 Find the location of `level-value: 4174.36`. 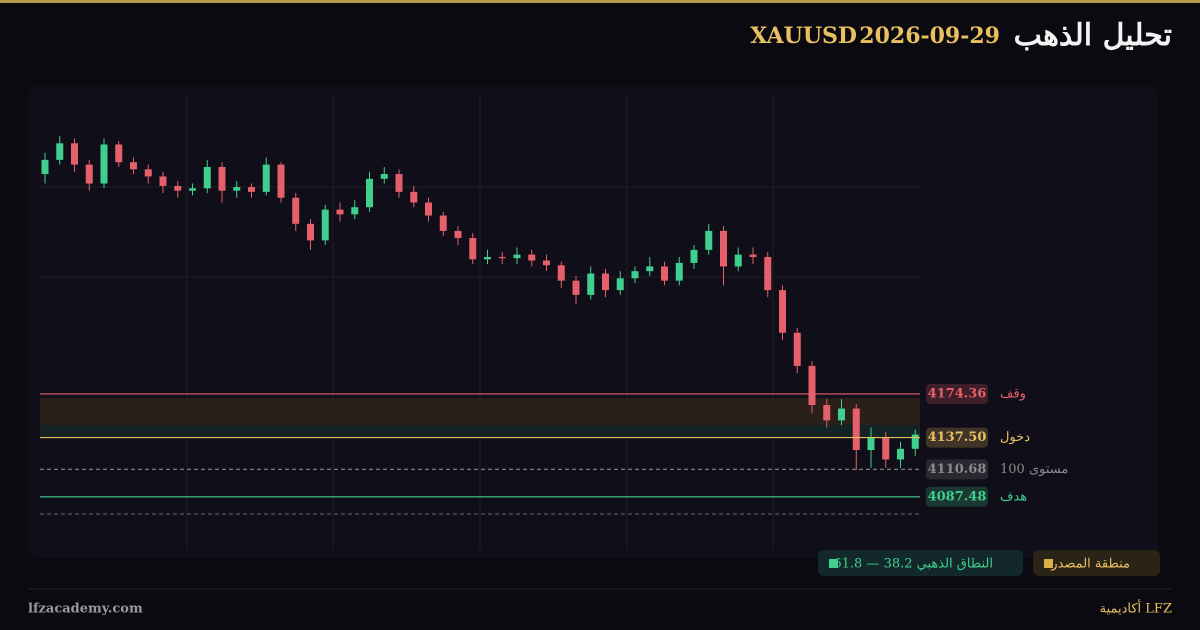

level-value: 4174.36 is located at coordinates (957, 393).